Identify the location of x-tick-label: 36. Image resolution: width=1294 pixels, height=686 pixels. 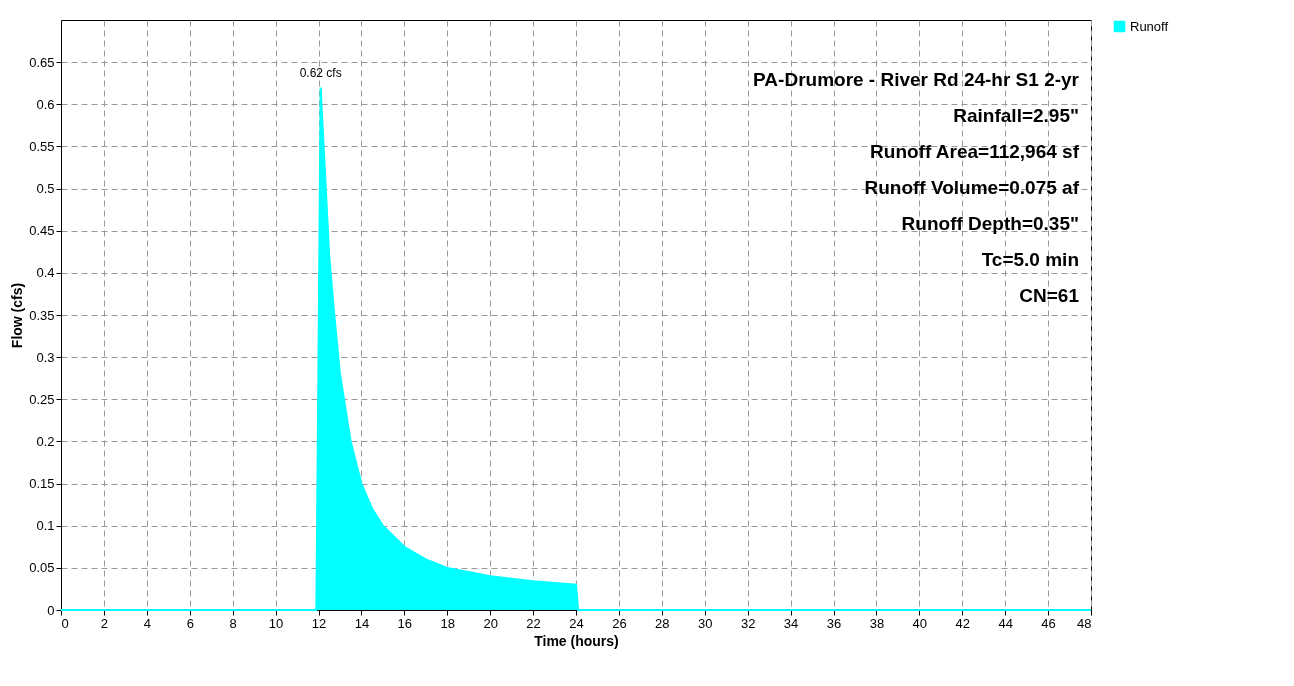
(834, 623).